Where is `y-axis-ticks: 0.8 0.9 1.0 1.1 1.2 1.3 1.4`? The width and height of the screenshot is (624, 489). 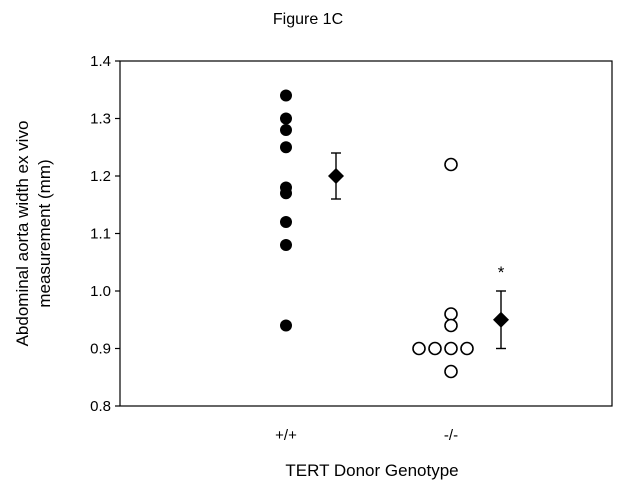 y-axis-ticks: 0.8 0.9 1.0 1.1 1.2 1.3 1.4 is located at coordinates (105, 234).